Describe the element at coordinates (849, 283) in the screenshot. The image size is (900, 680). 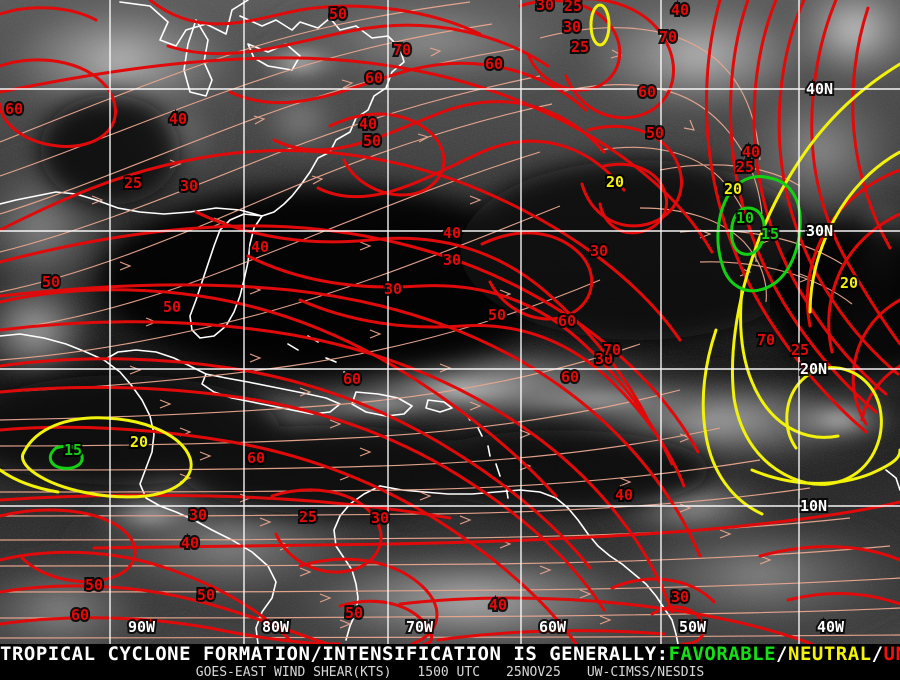
I see `contour-value-label: 20` at that location.